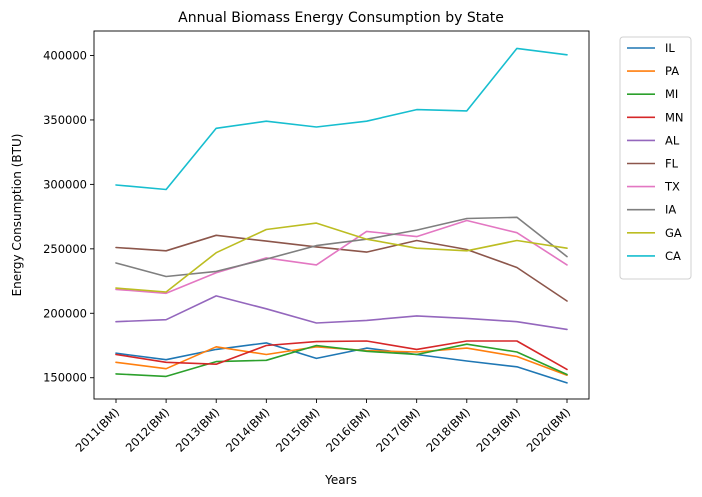 The height and width of the screenshot is (497, 702). I want to click on y-tick-label: 200000, so click(65, 313).